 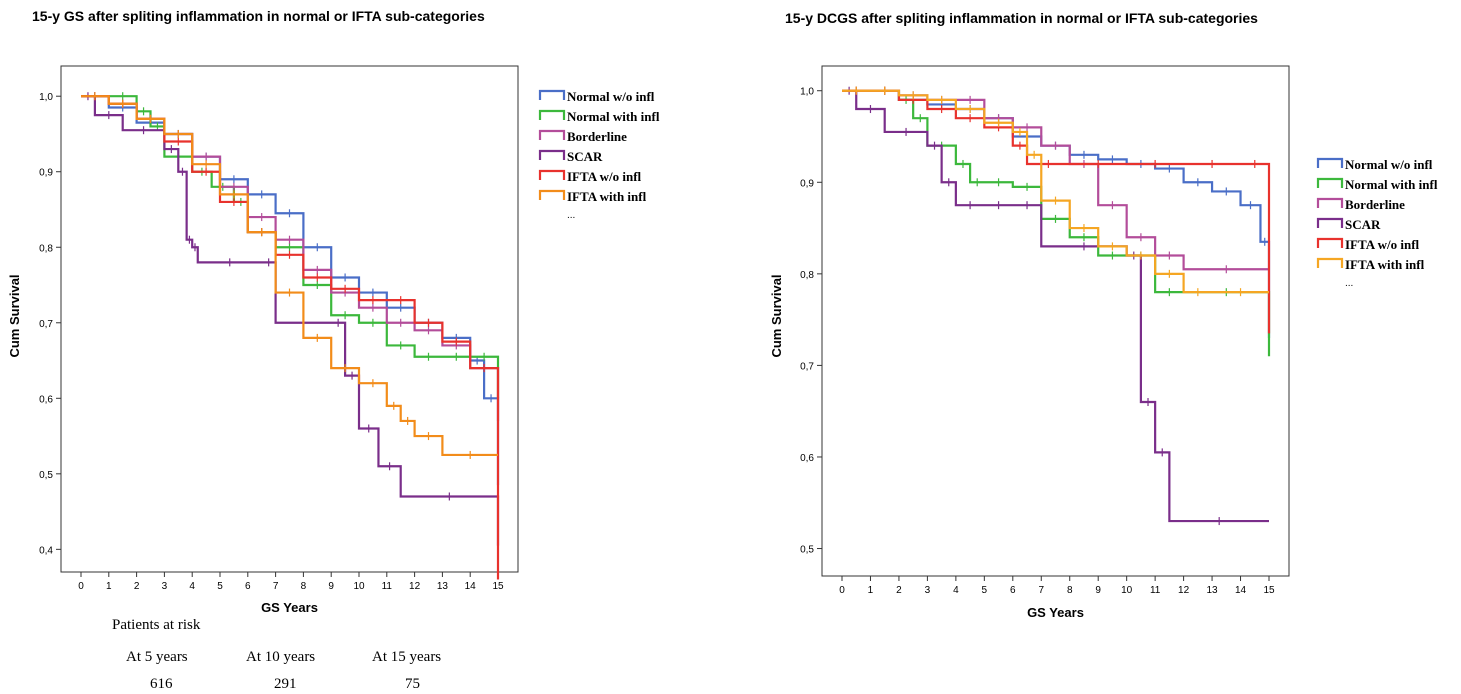 What do you see at coordinates (46, 550) in the screenshot?
I see `y-tick-label: 0,4` at bounding box center [46, 550].